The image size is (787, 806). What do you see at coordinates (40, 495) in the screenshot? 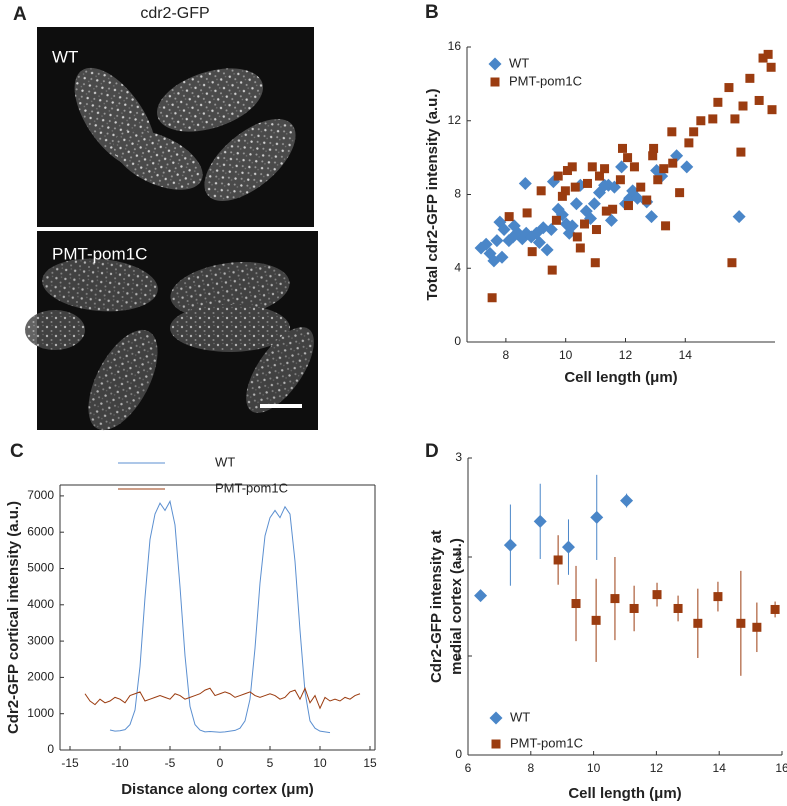
I see `y-tick-label: 7000` at bounding box center [40, 495].